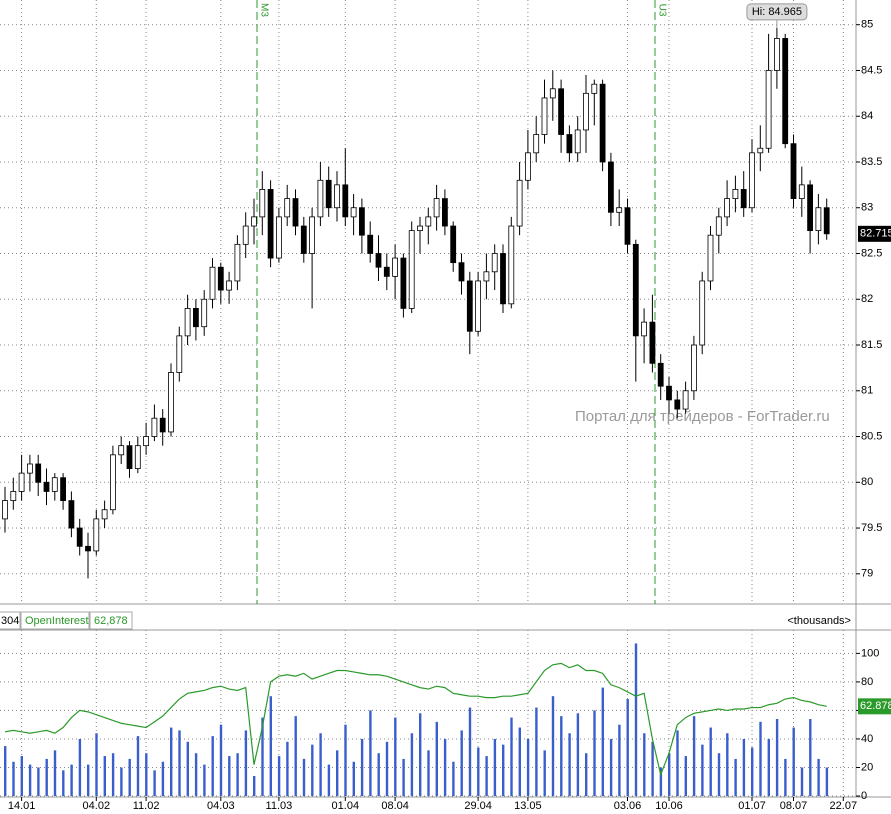 Image resolution: width=891 pixels, height=814 pixels. I want to click on y-tick-label: 0, so click(864, 796).